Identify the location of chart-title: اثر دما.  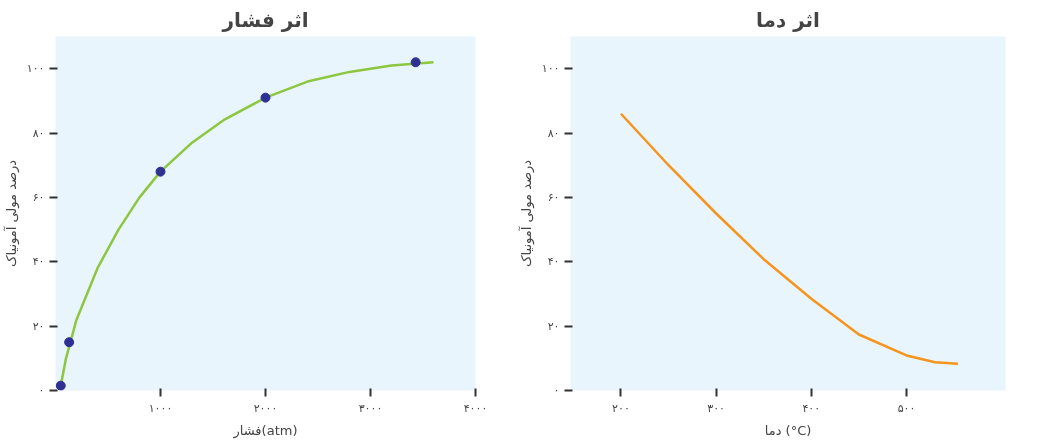
(788, 19).